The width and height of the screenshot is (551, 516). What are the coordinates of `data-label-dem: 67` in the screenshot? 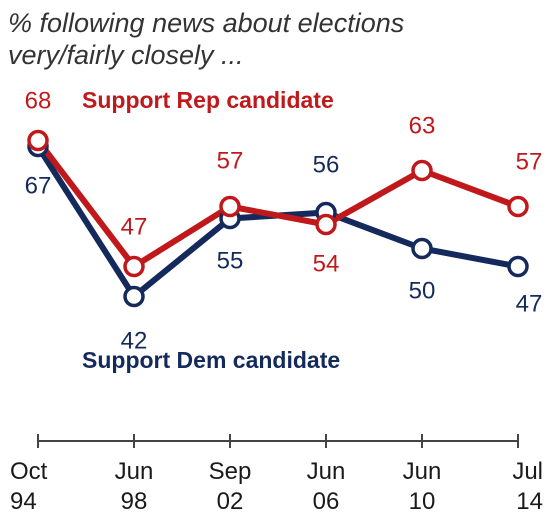 It's located at (38, 186).